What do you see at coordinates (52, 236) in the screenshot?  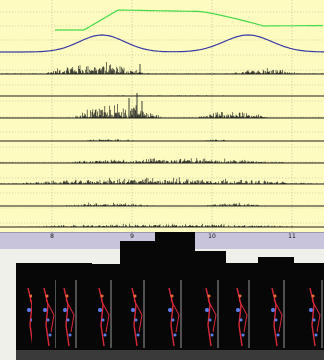 I see `tick-label: 8` at bounding box center [52, 236].